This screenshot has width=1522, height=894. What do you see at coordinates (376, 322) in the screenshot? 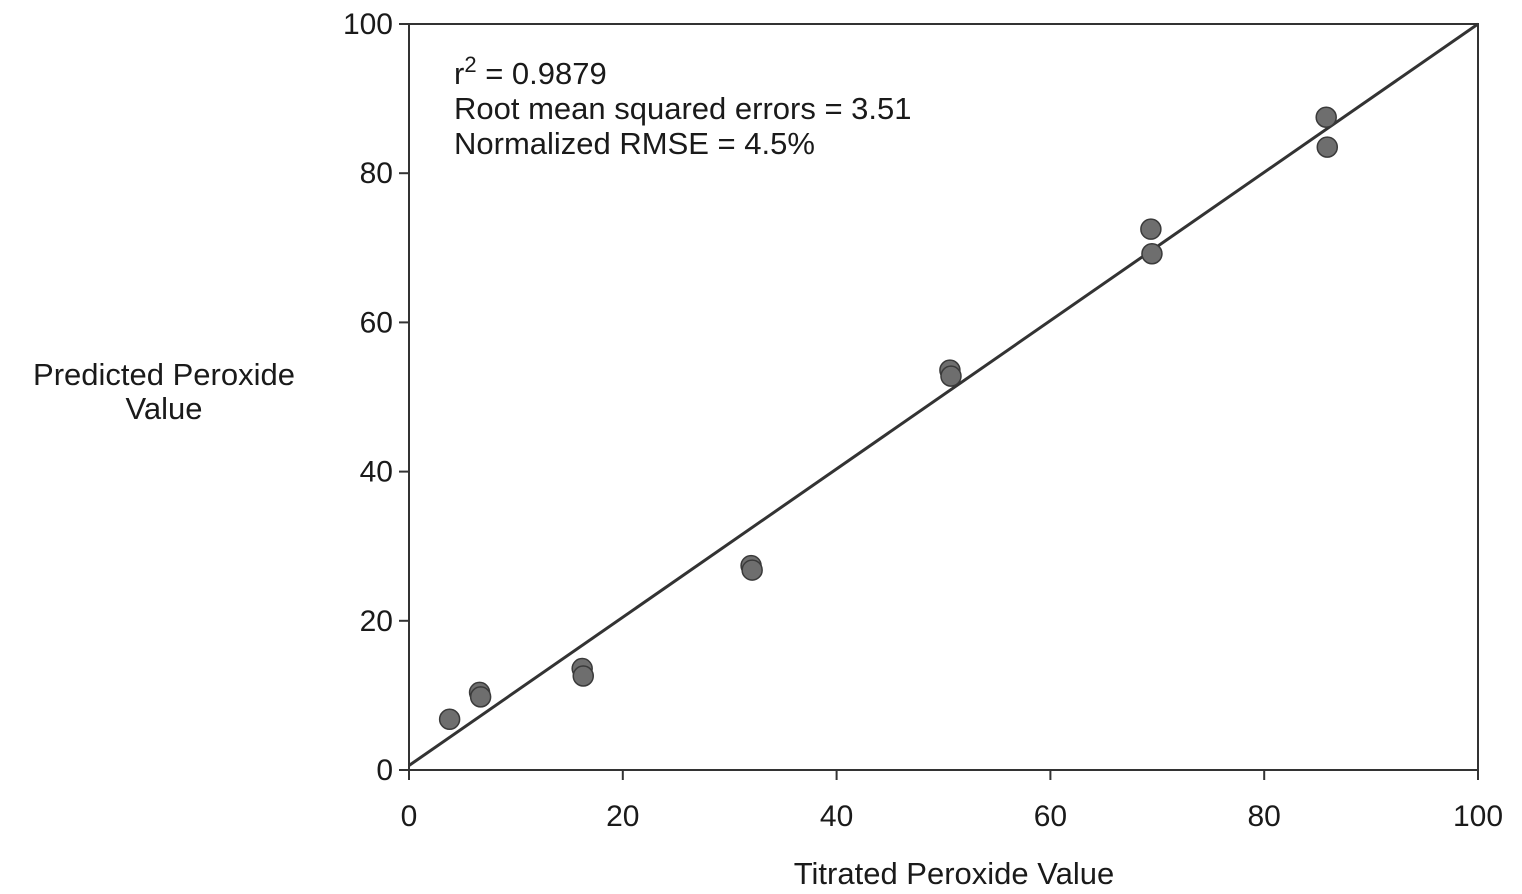
I see `y-tick-label: 60` at bounding box center [376, 322].